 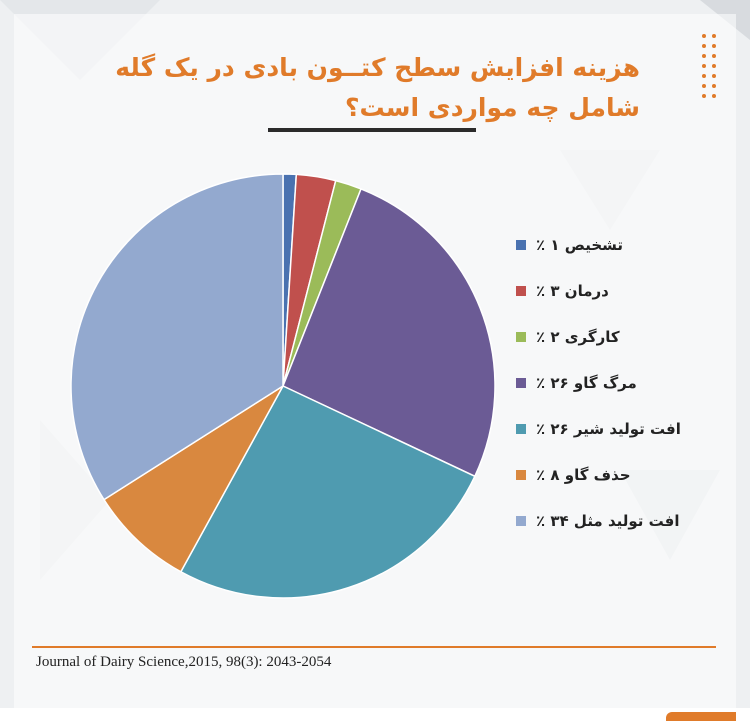 I want to click on dot-pattern-decoration, so click(x=709, y=66).